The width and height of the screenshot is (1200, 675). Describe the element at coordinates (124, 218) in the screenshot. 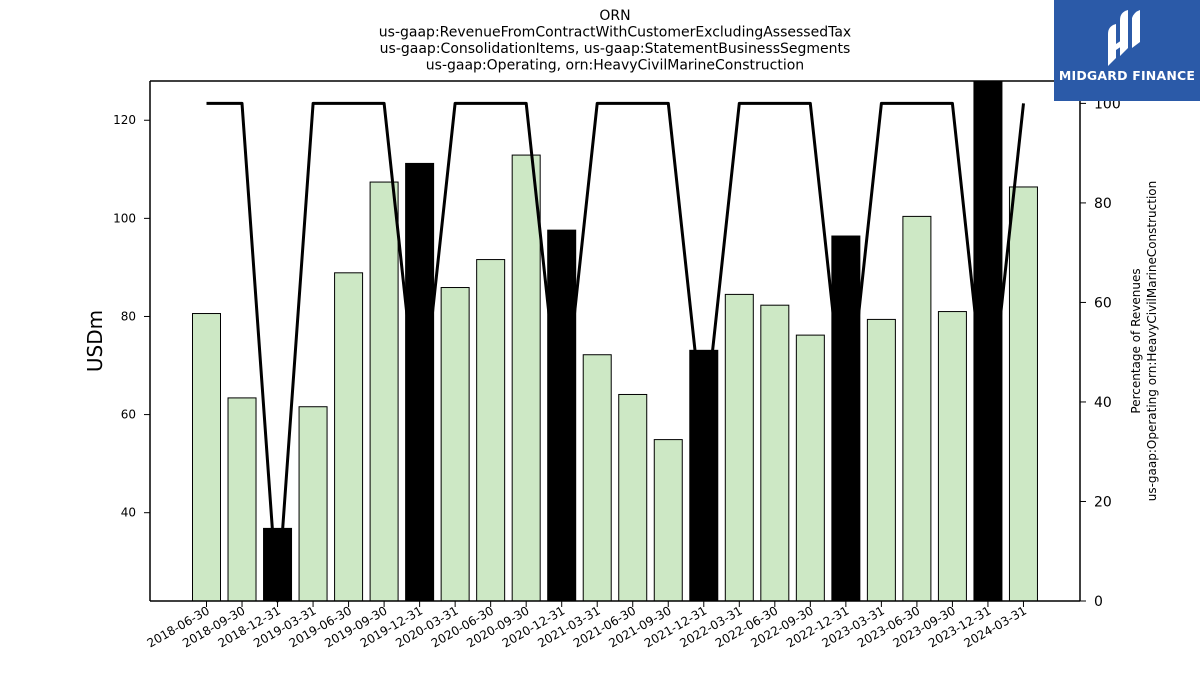

I see `left-tick-label: 100` at that location.